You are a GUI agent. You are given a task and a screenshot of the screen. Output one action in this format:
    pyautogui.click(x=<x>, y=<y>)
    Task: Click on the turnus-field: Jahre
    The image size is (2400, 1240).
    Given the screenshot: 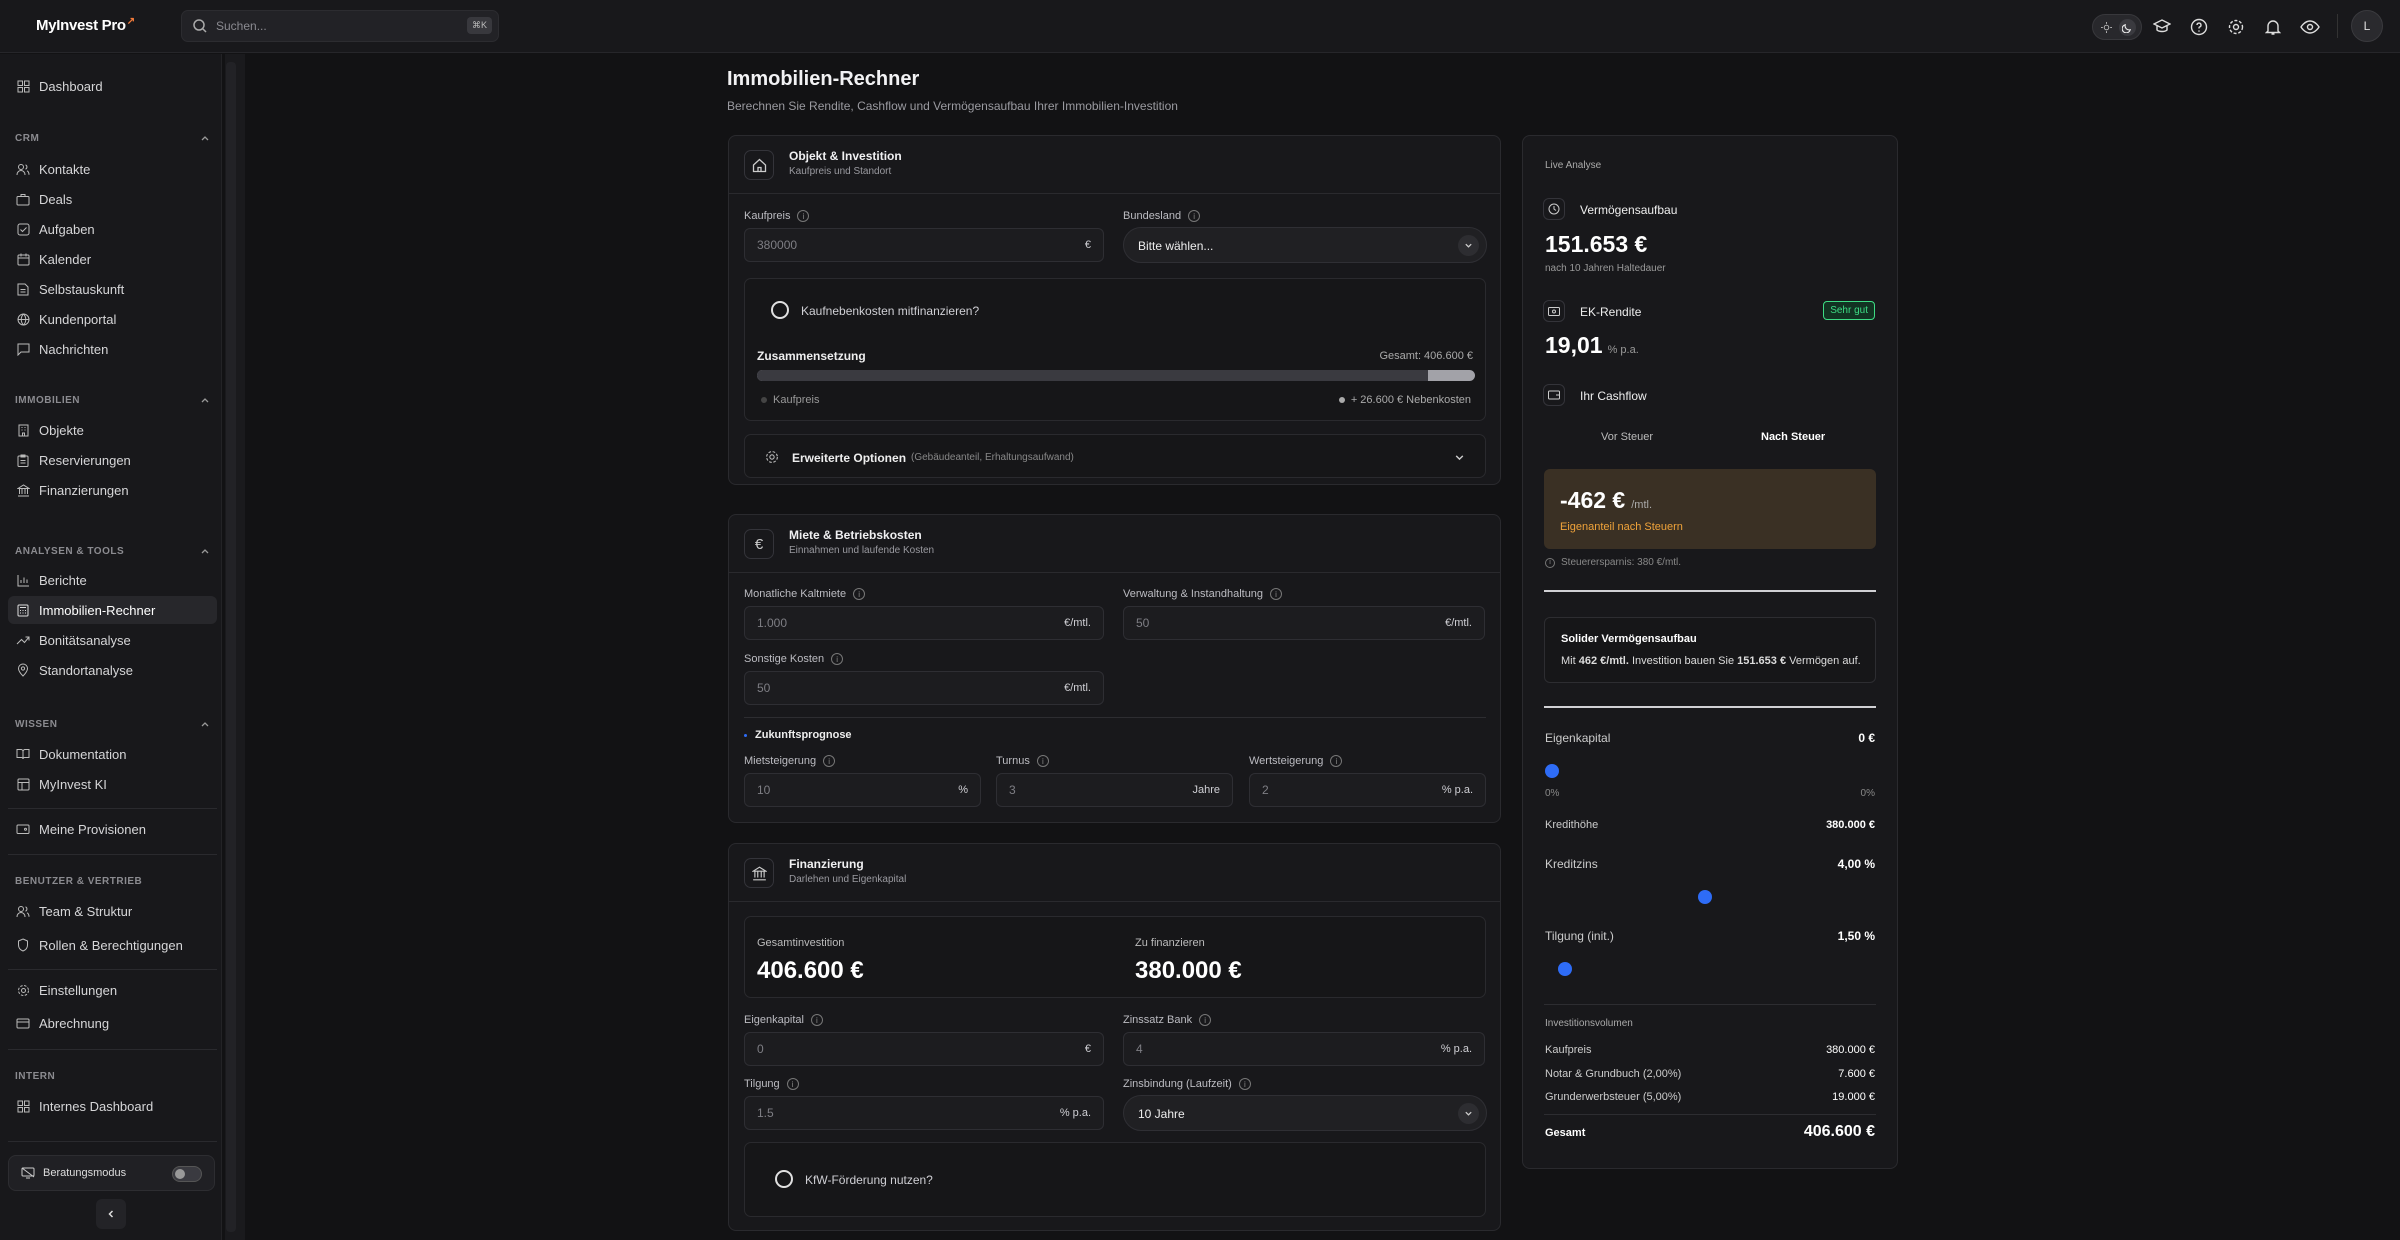 What is the action you would take?
    pyautogui.click(x=1114, y=790)
    